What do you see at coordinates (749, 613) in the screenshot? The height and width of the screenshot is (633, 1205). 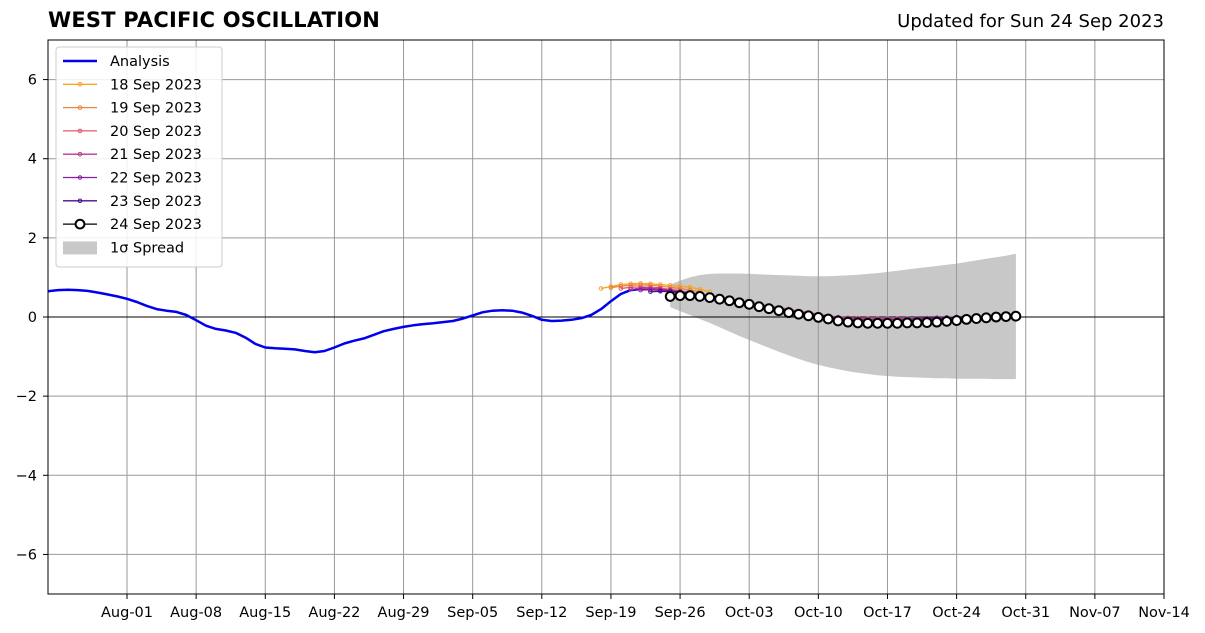 I see `x-tick-label: Oct-03` at bounding box center [749, 613].